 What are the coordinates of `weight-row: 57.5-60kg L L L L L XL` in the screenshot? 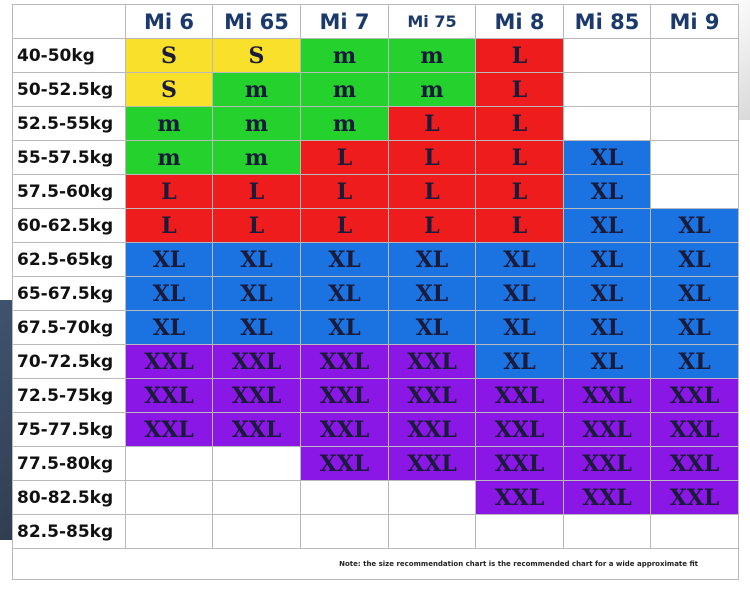 It's located at (375, 191).